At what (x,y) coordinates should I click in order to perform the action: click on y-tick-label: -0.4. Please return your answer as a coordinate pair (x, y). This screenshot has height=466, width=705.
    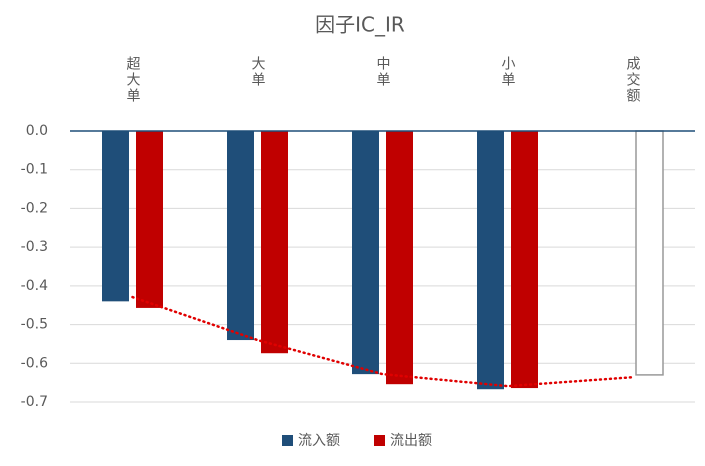
    Looking at the image, I should click on (34, 286).